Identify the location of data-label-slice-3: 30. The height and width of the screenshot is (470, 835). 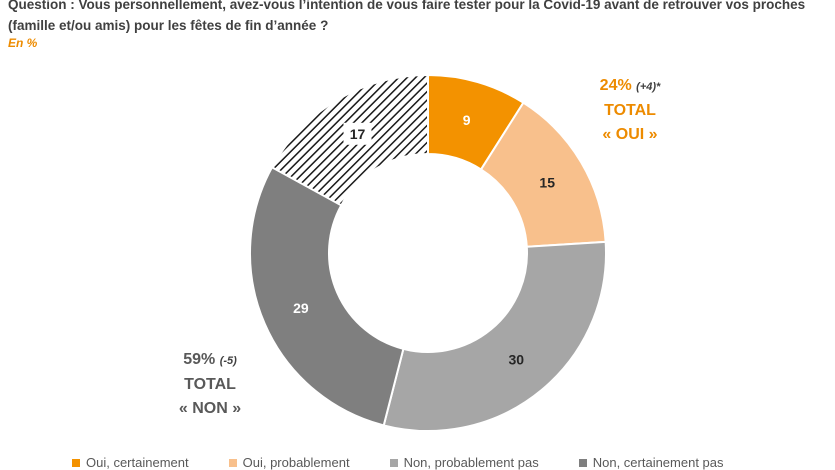
(516, 360).